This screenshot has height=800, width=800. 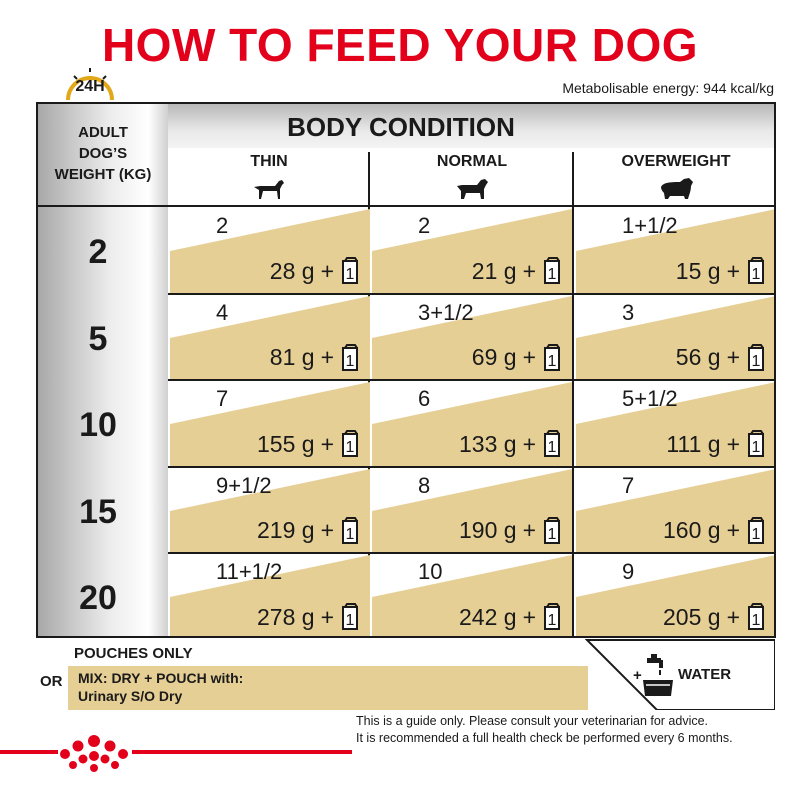 What do you see at coordinates (488, 443) in the screenshot?
I see `grams-value: 133 g` at bounding box center [488, 443].